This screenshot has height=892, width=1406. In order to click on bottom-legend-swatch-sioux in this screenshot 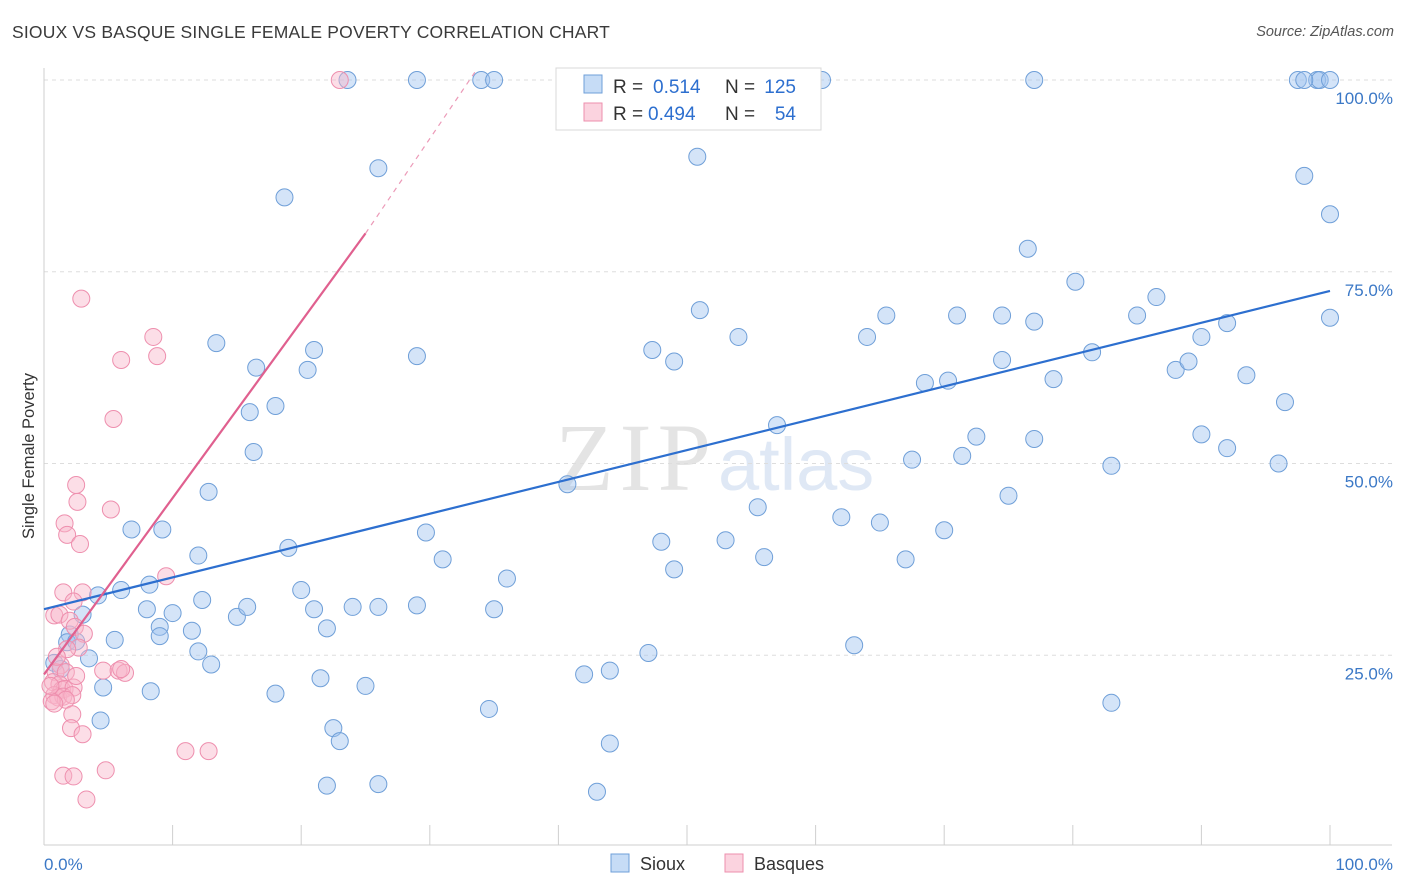, I will do `click(620, 863)`.